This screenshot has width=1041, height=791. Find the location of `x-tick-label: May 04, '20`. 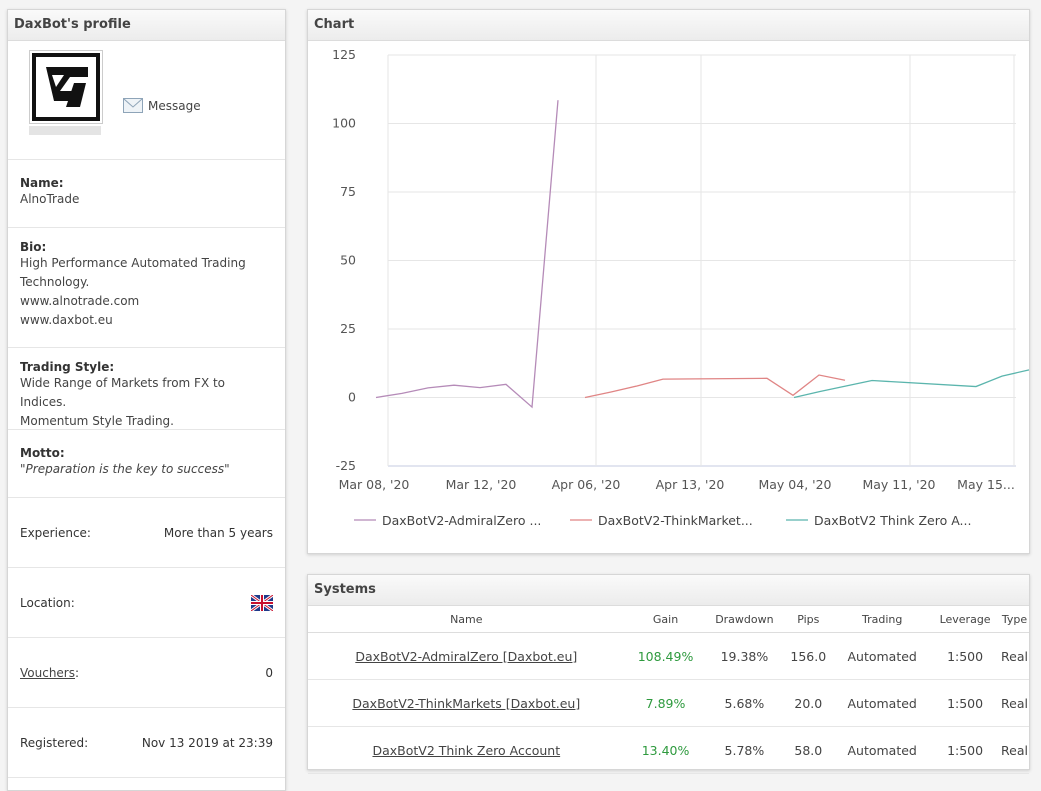

x-tick-label: May 04, '20 is located at coordinates (794, 484).